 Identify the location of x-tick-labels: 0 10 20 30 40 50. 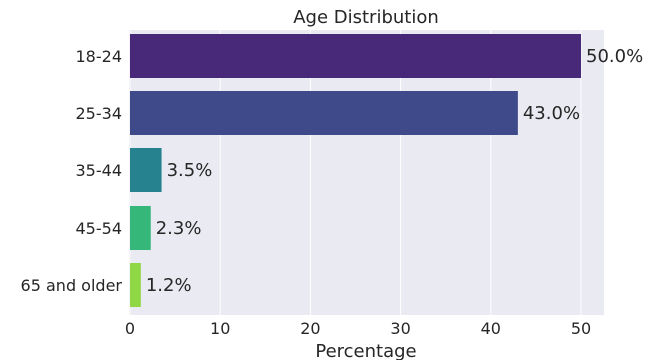
(358, 328).